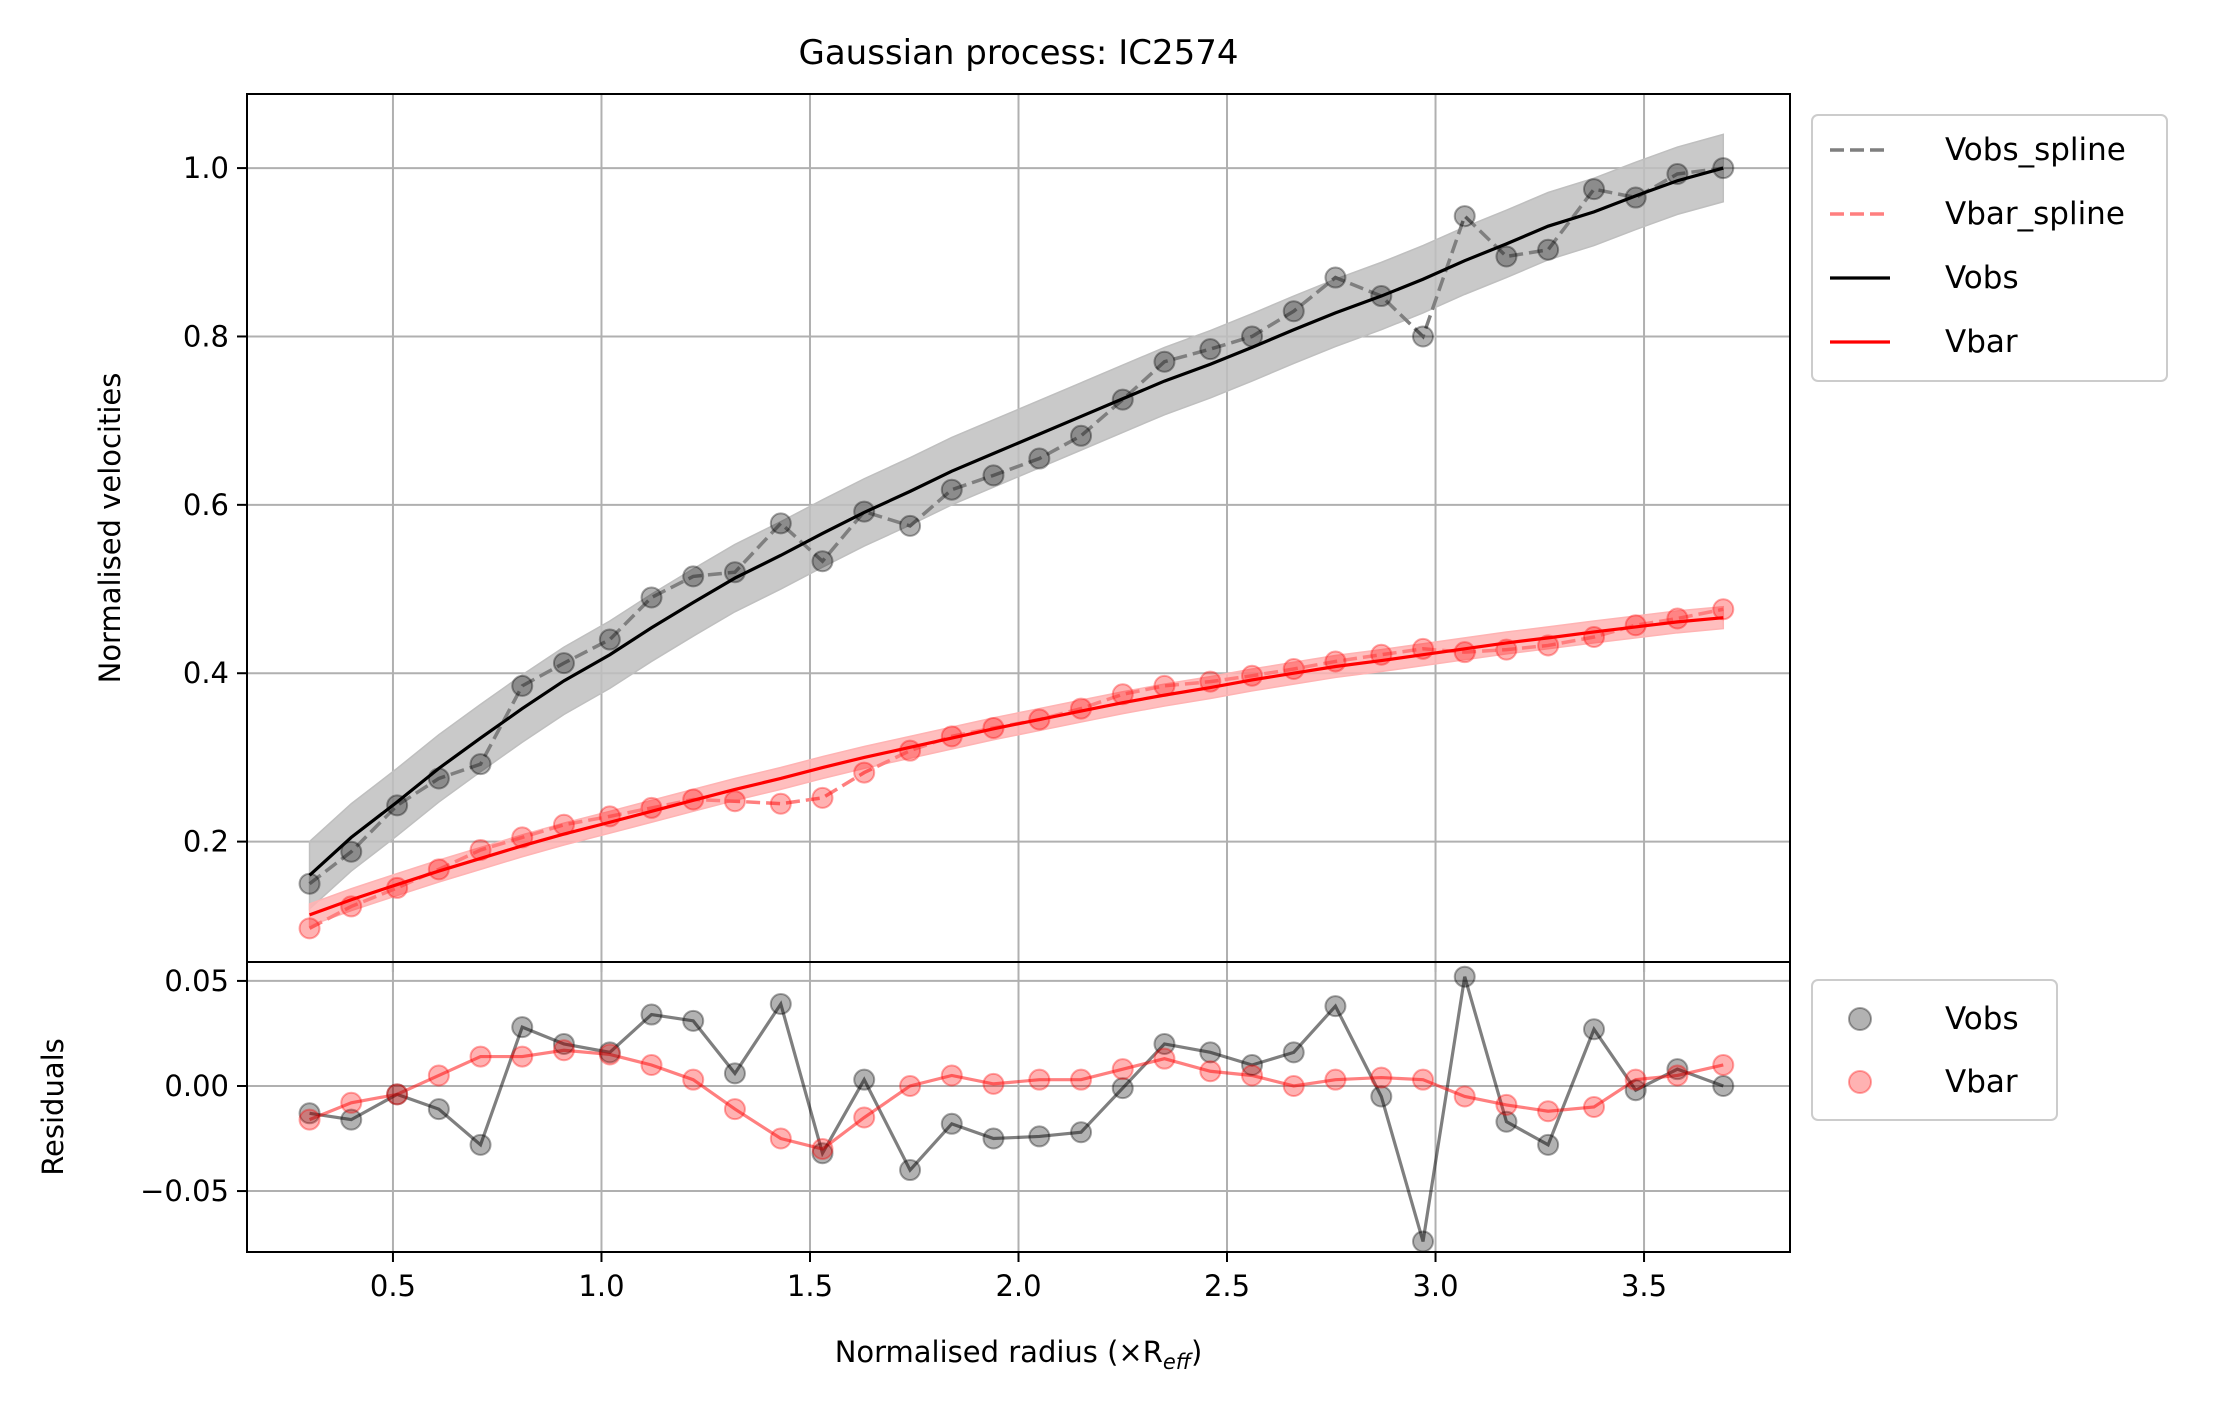 This screenshot has height=1406, width=2225. I want to click on residuals-x-tick-label-6: 3.5, so click(1644, 1286).